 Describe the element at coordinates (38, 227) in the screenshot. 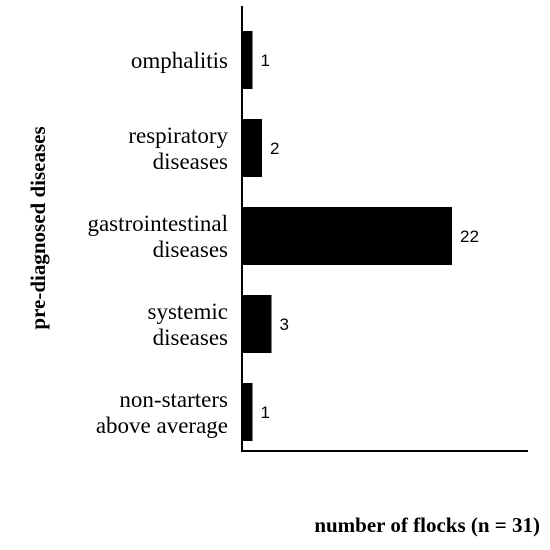

I see `y-axis-title: pre-diagnosed diseases` at that location.